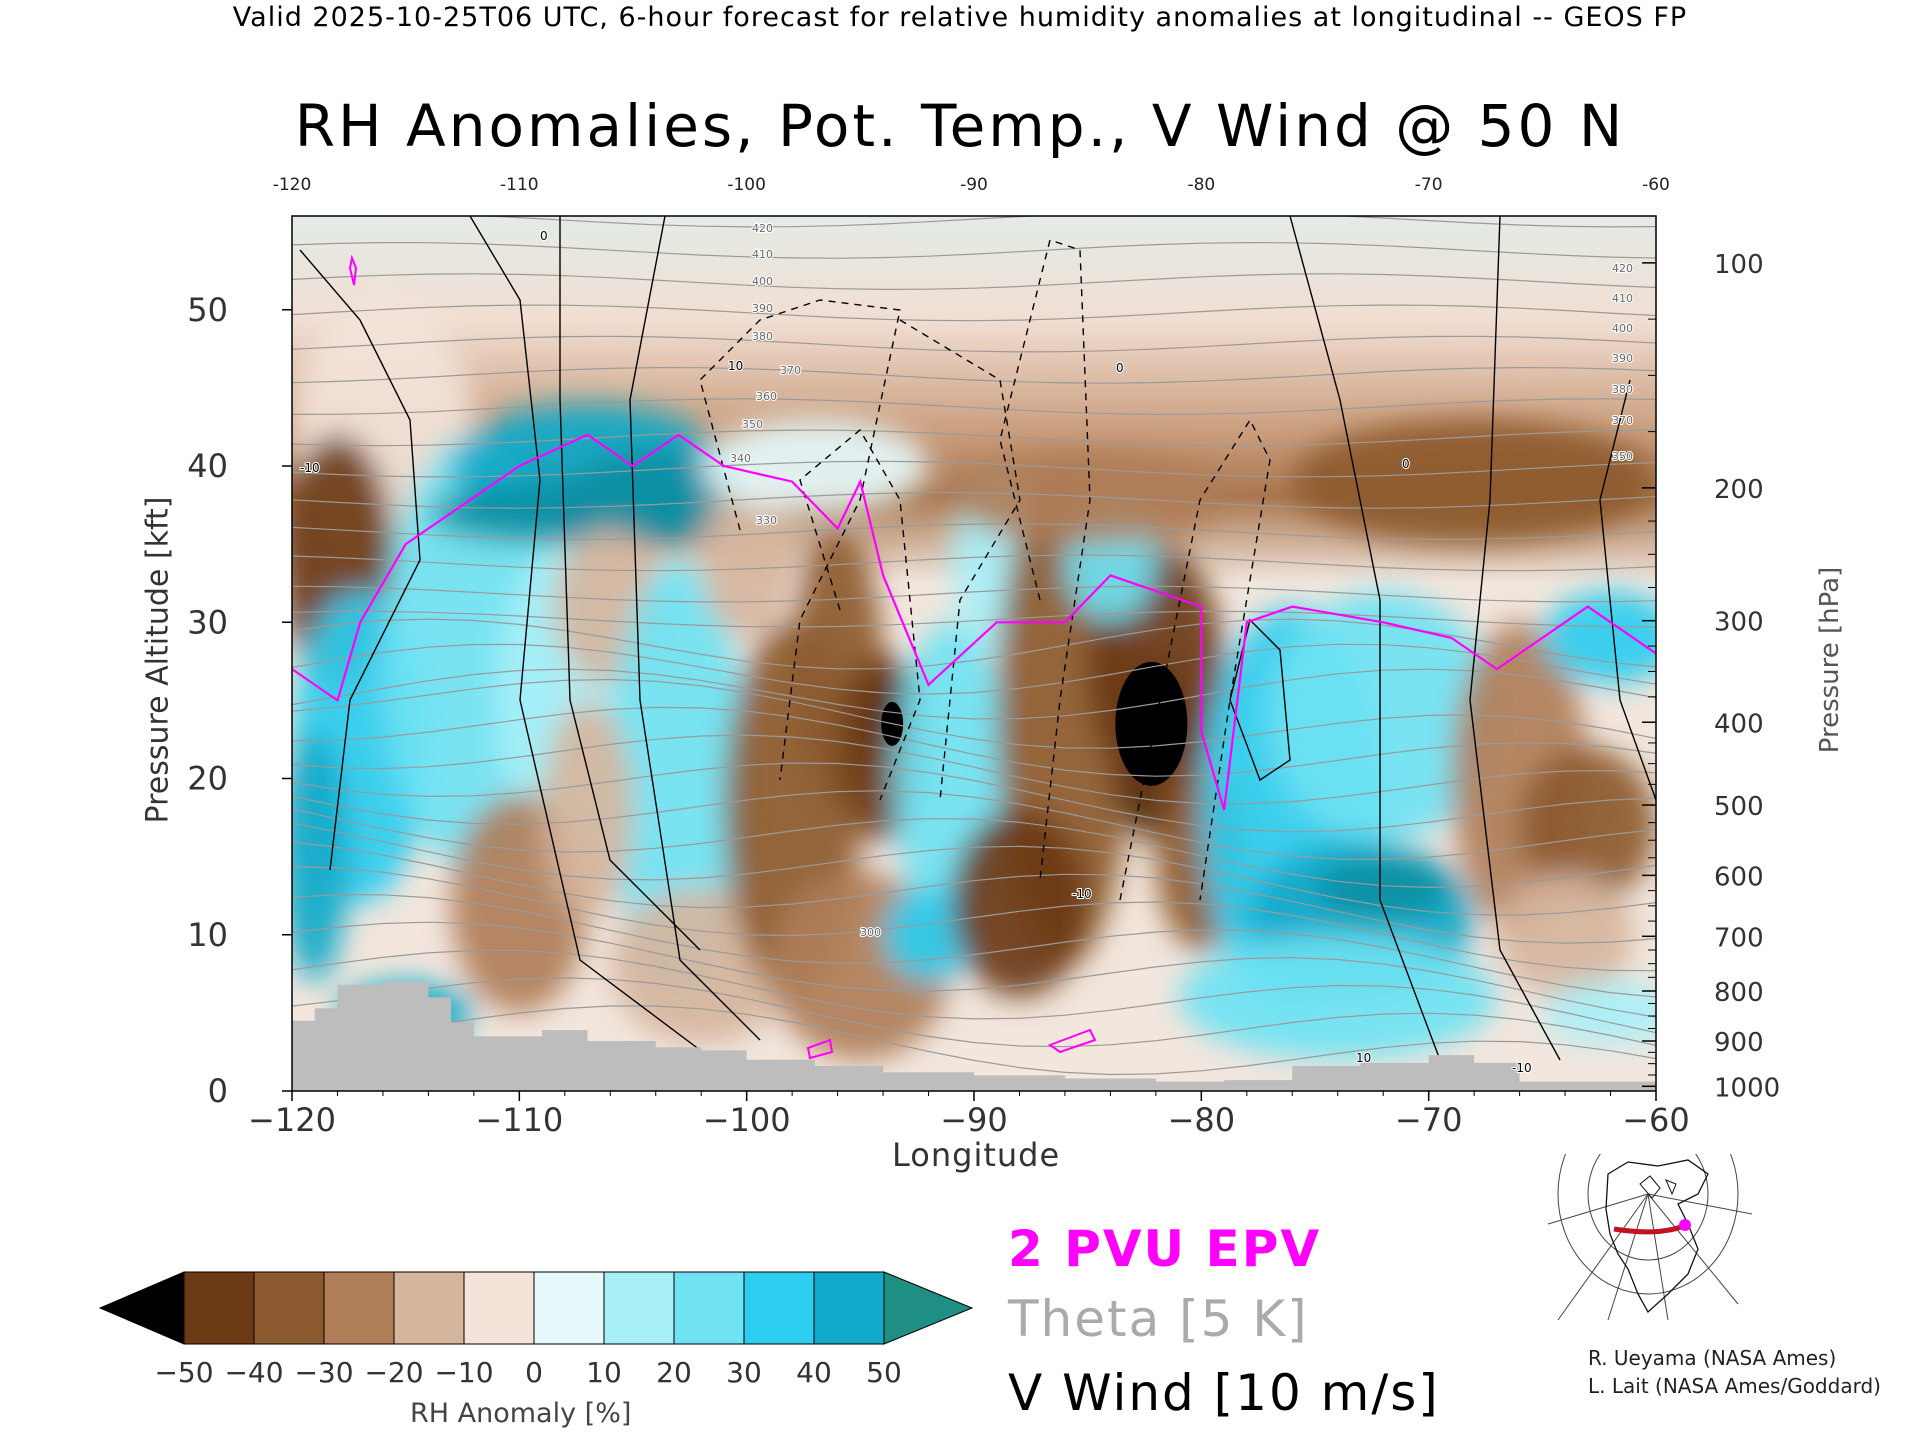 The width and height of the screenshot is (1920, 1440). Describe the element at coordinates (976, 1155) in the screenshot. I see `x-axis-label: Longitude` at that location.